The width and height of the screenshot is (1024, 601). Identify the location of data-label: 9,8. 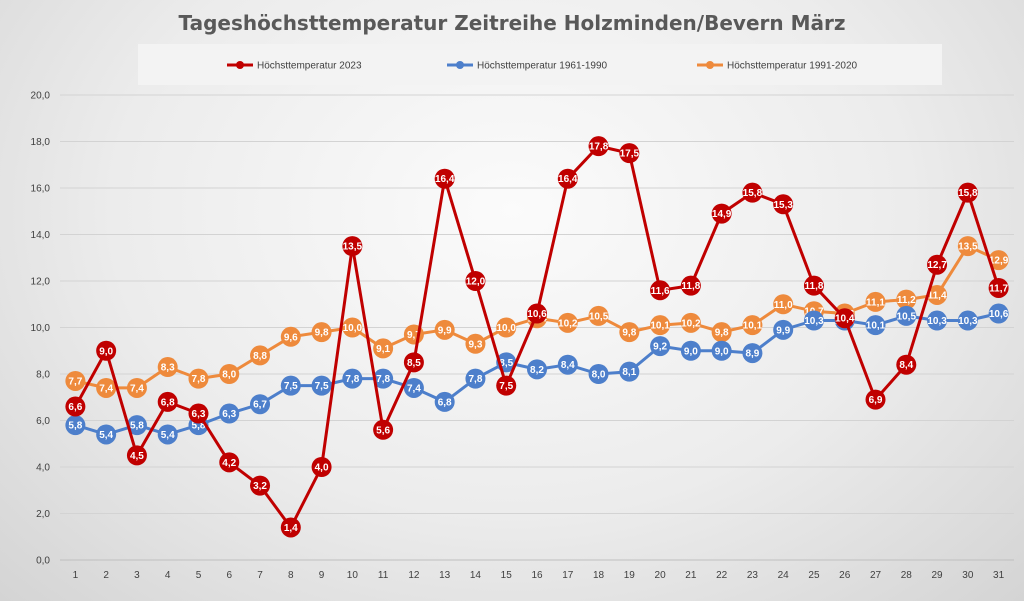
(722, 333).